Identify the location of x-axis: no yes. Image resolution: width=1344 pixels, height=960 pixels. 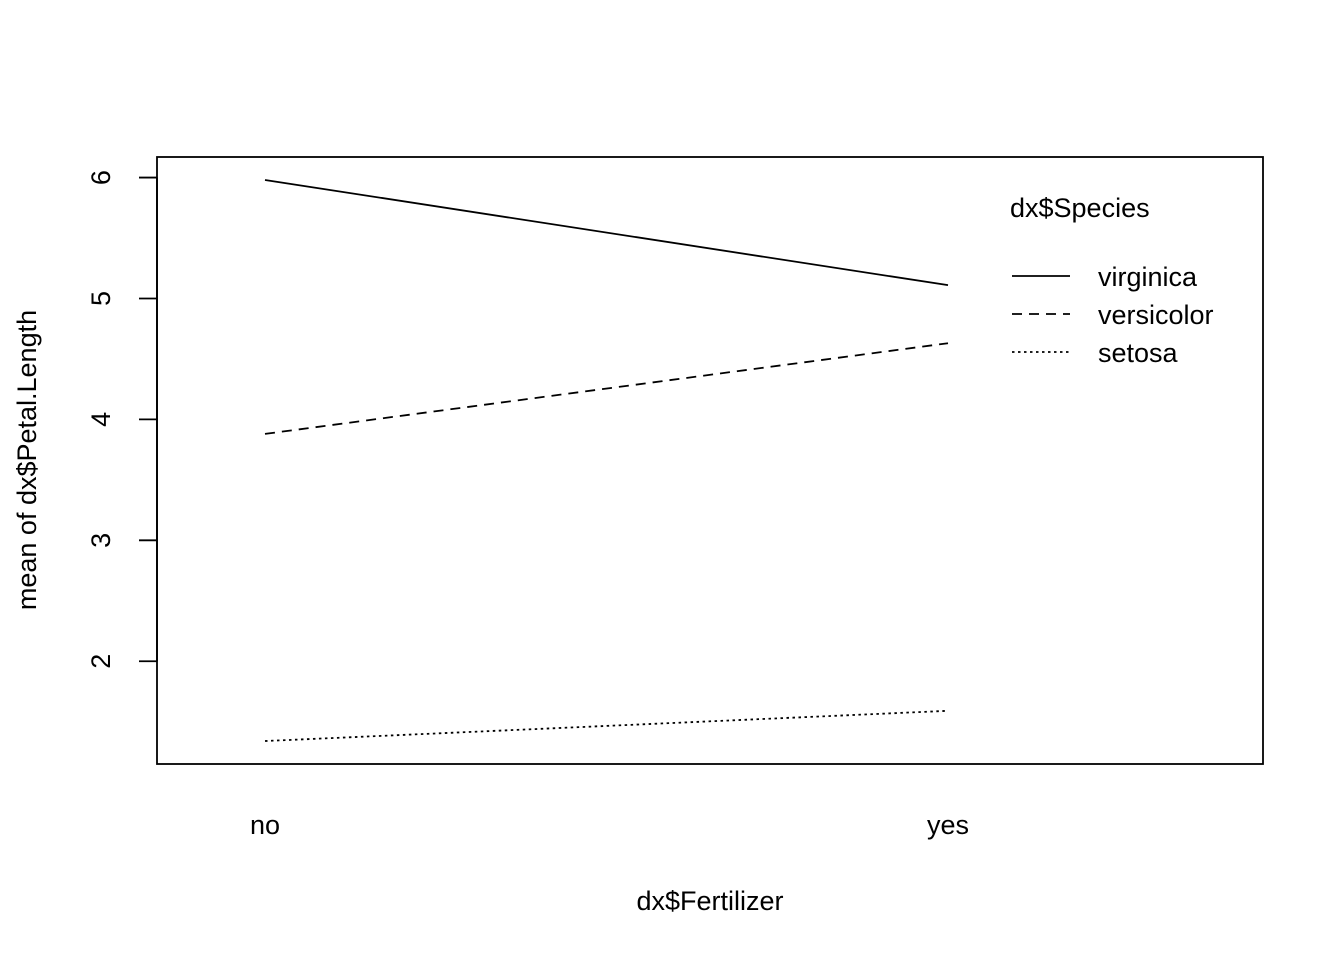
(609, 825).